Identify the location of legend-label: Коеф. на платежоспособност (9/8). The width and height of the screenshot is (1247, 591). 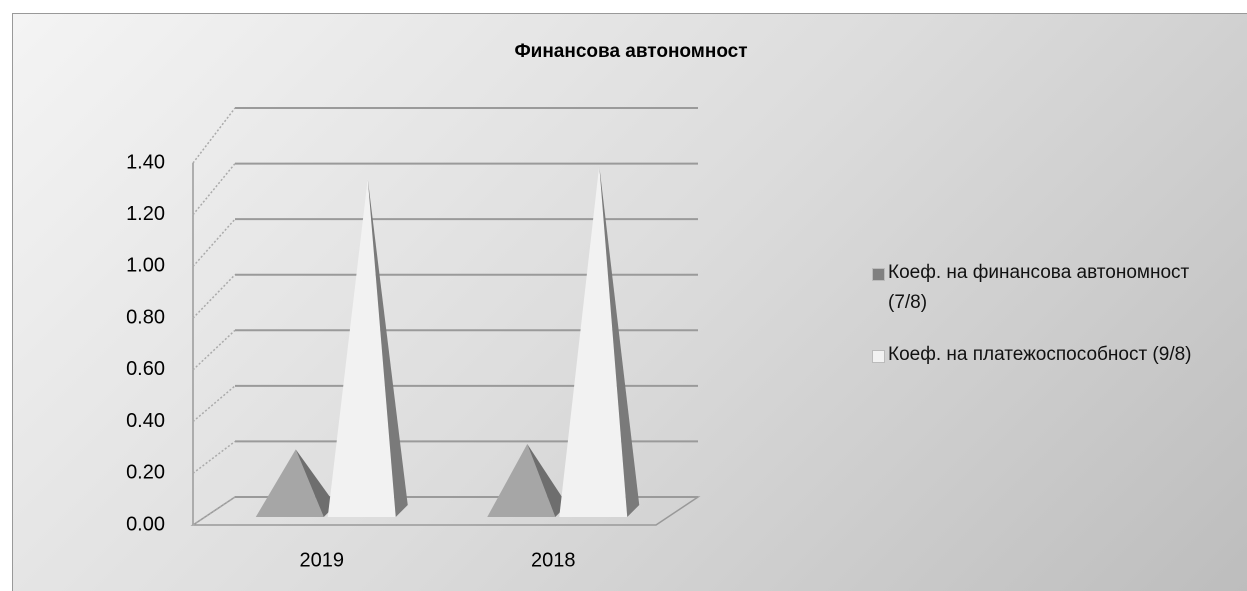
(1040, 354).